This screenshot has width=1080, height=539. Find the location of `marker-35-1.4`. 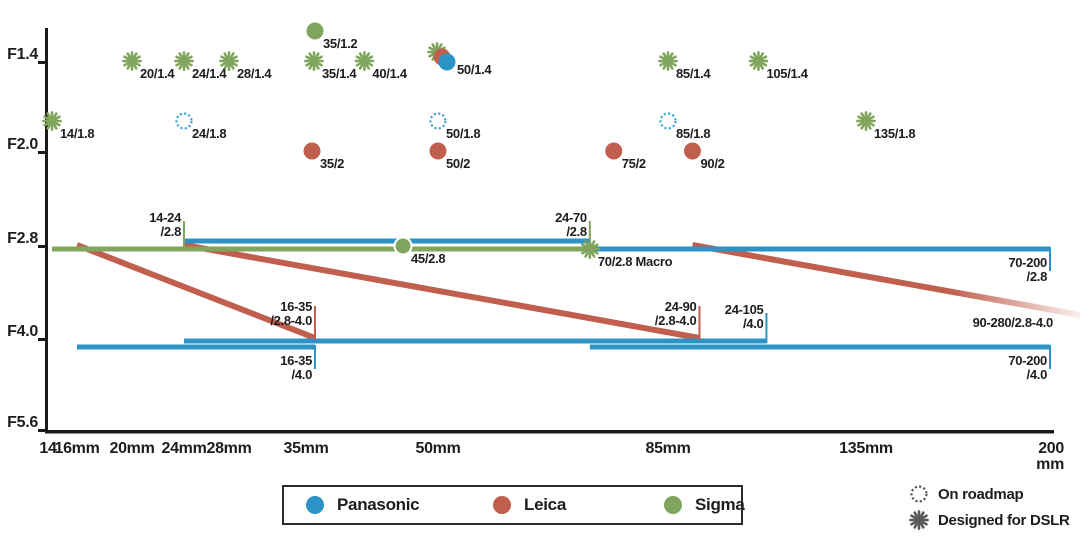

marker-35-1.4 is located at coordinates (314, 61).